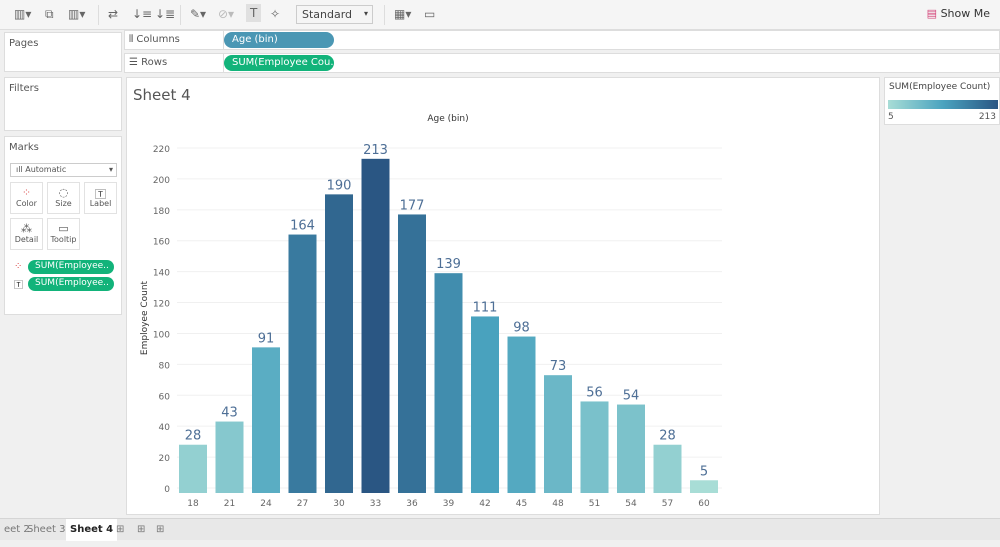  Describe the element at coordinates (120, 529) in the screenshot. I see `new-worksheet-icon: ⊞` at that location.